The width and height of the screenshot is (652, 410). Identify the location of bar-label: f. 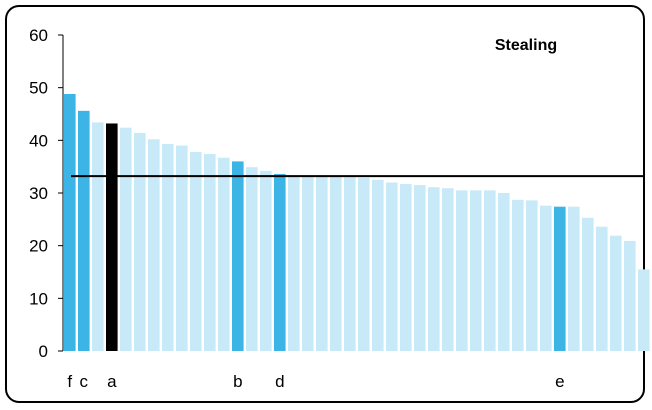
(69, 381).